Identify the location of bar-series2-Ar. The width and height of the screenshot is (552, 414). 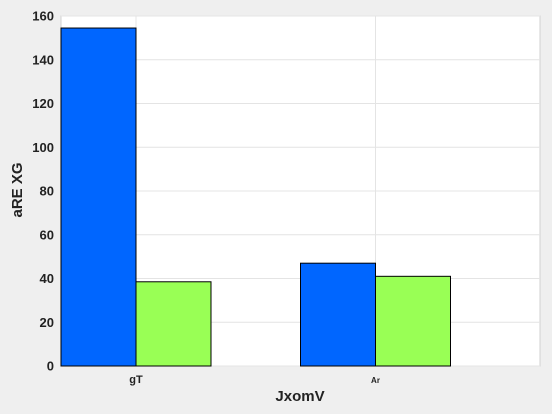
(413, 321).